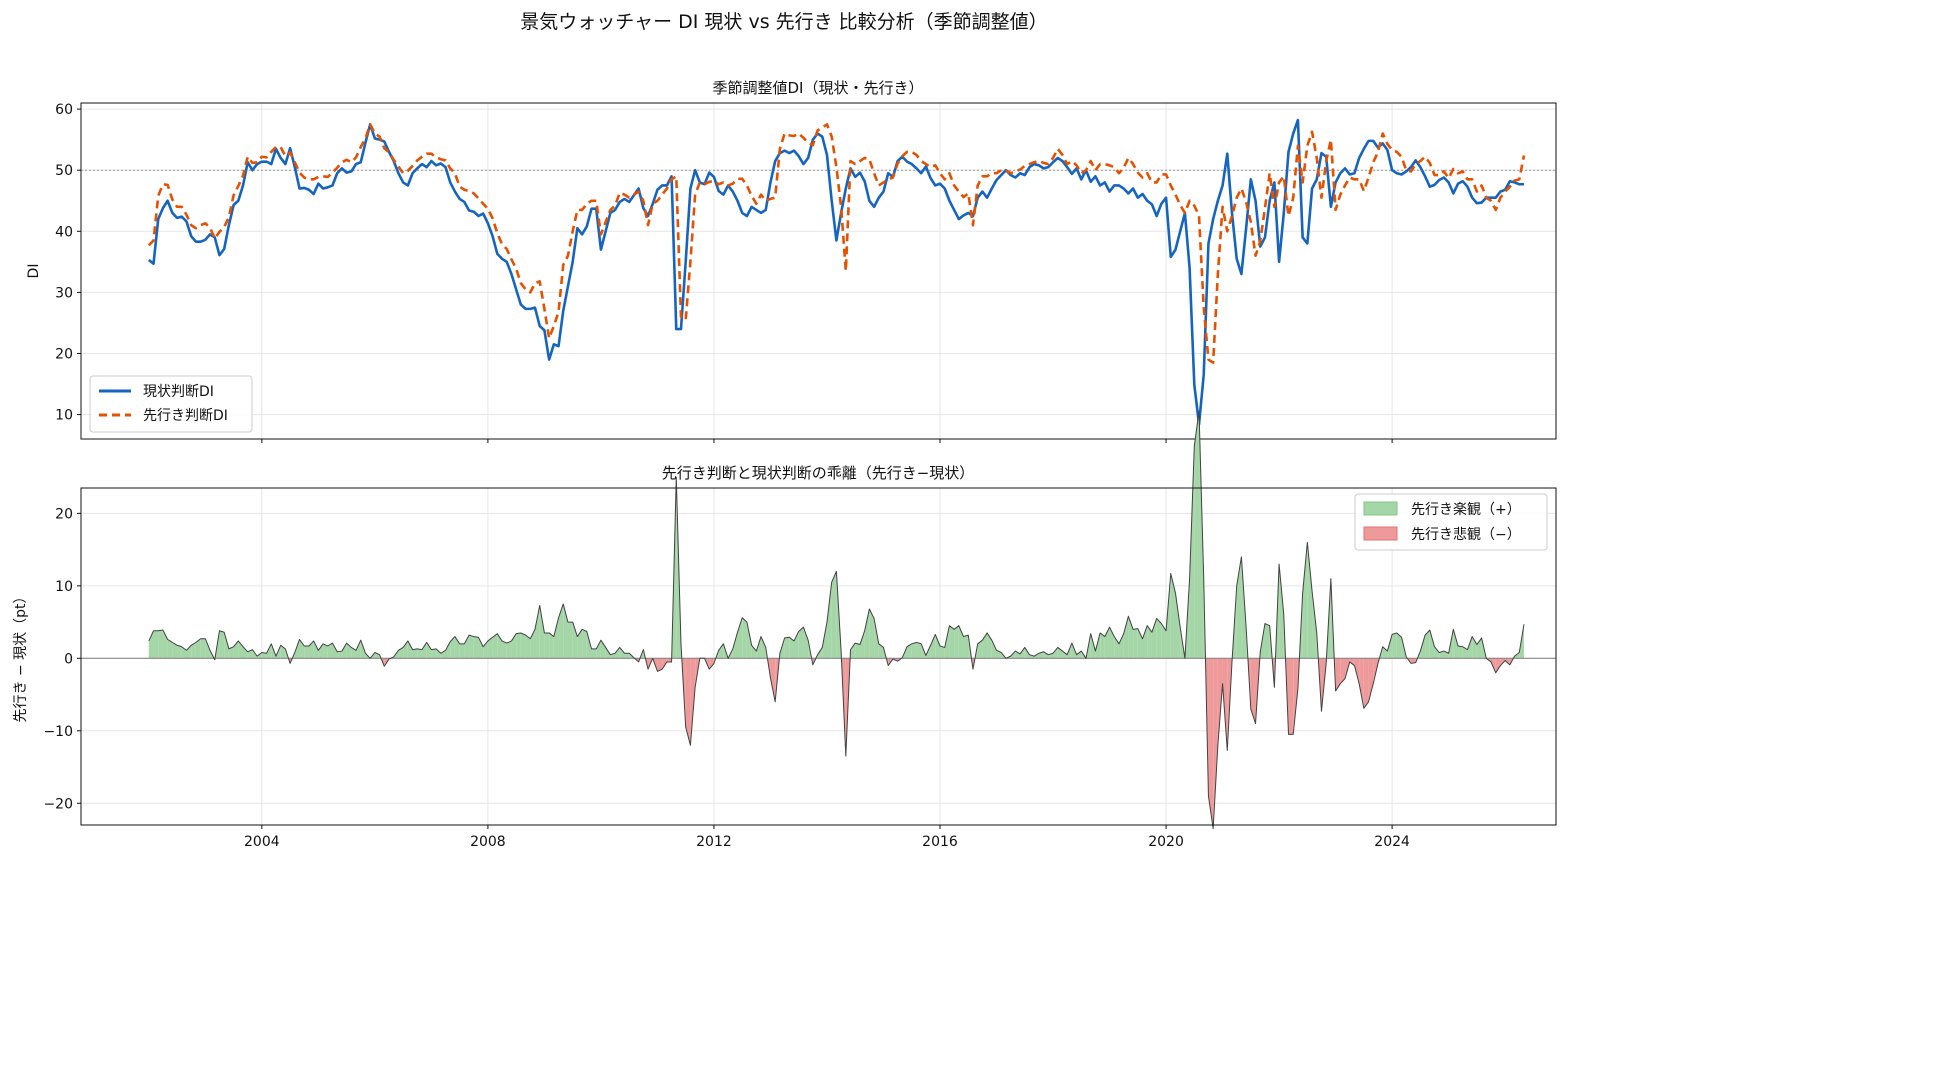 The height and width of the screenshot is (1068, 1934). I want to click on panel-spread-ylabel: 先行き − 現状（pt）, so click(21, 655).